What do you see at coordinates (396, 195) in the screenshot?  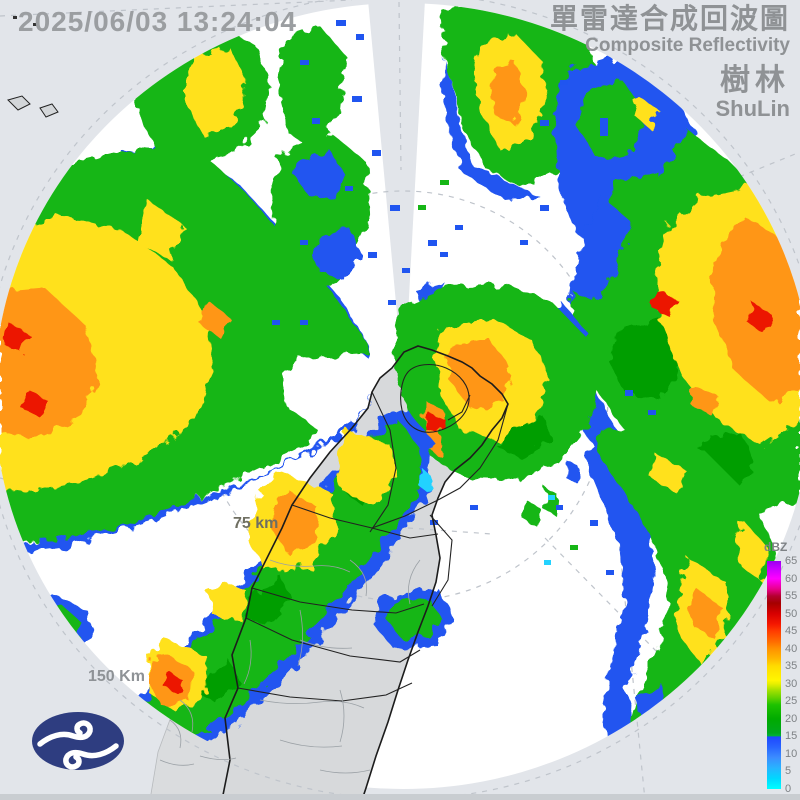 I see `blocked-sector-north` at bounding box center [396, 195].